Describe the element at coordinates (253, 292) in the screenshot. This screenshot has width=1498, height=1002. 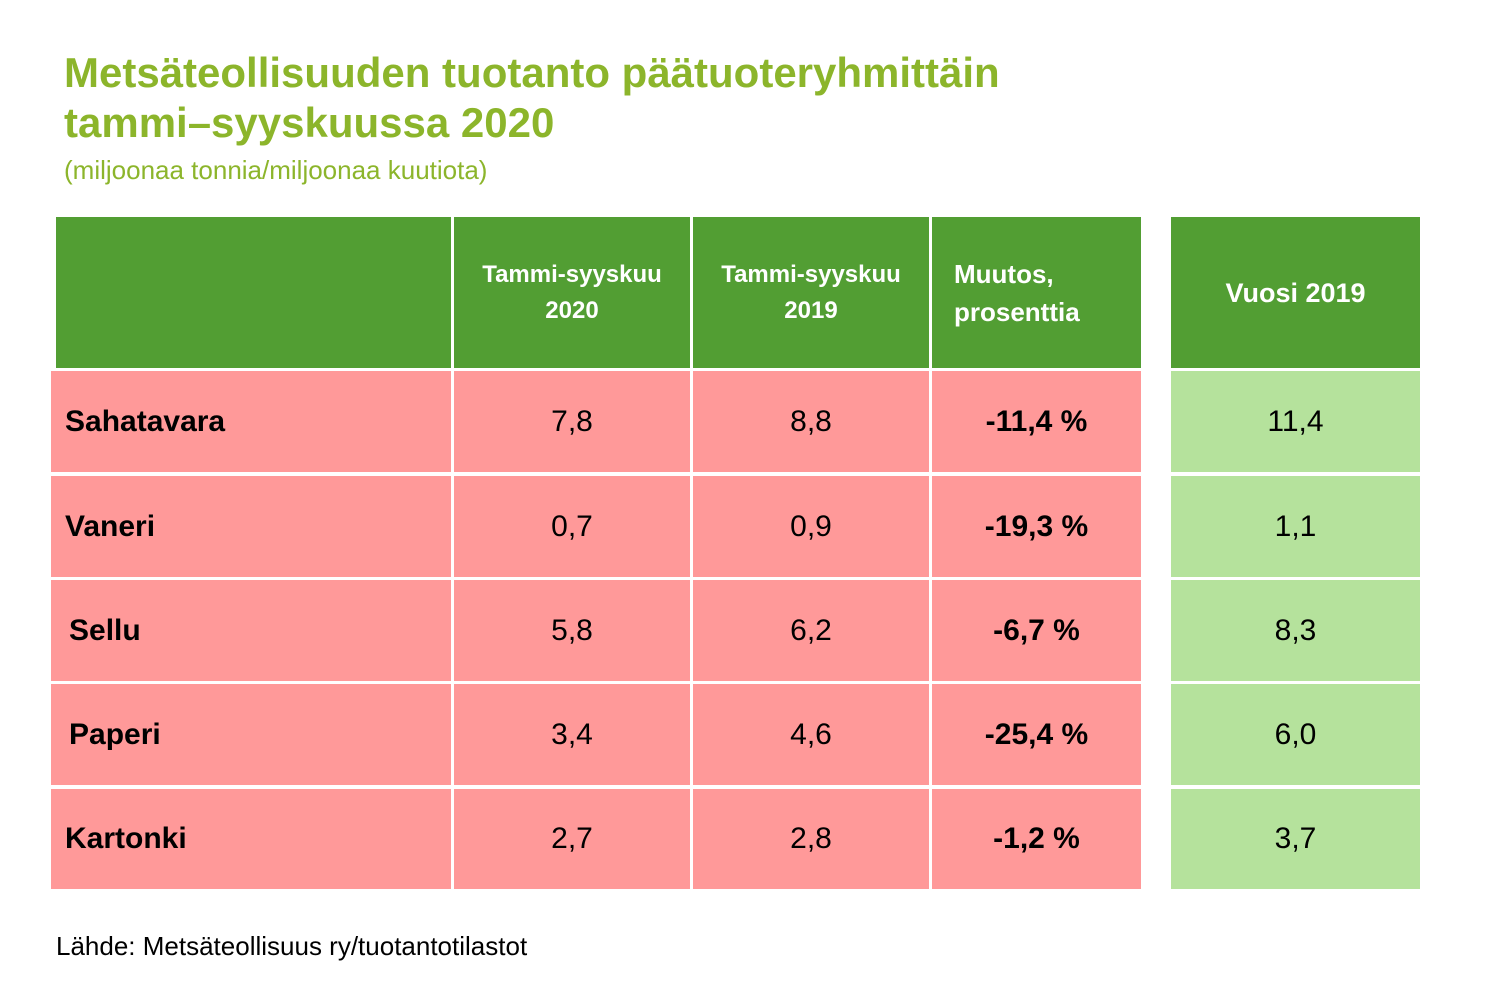
I see `header-empty-cell` at that location.